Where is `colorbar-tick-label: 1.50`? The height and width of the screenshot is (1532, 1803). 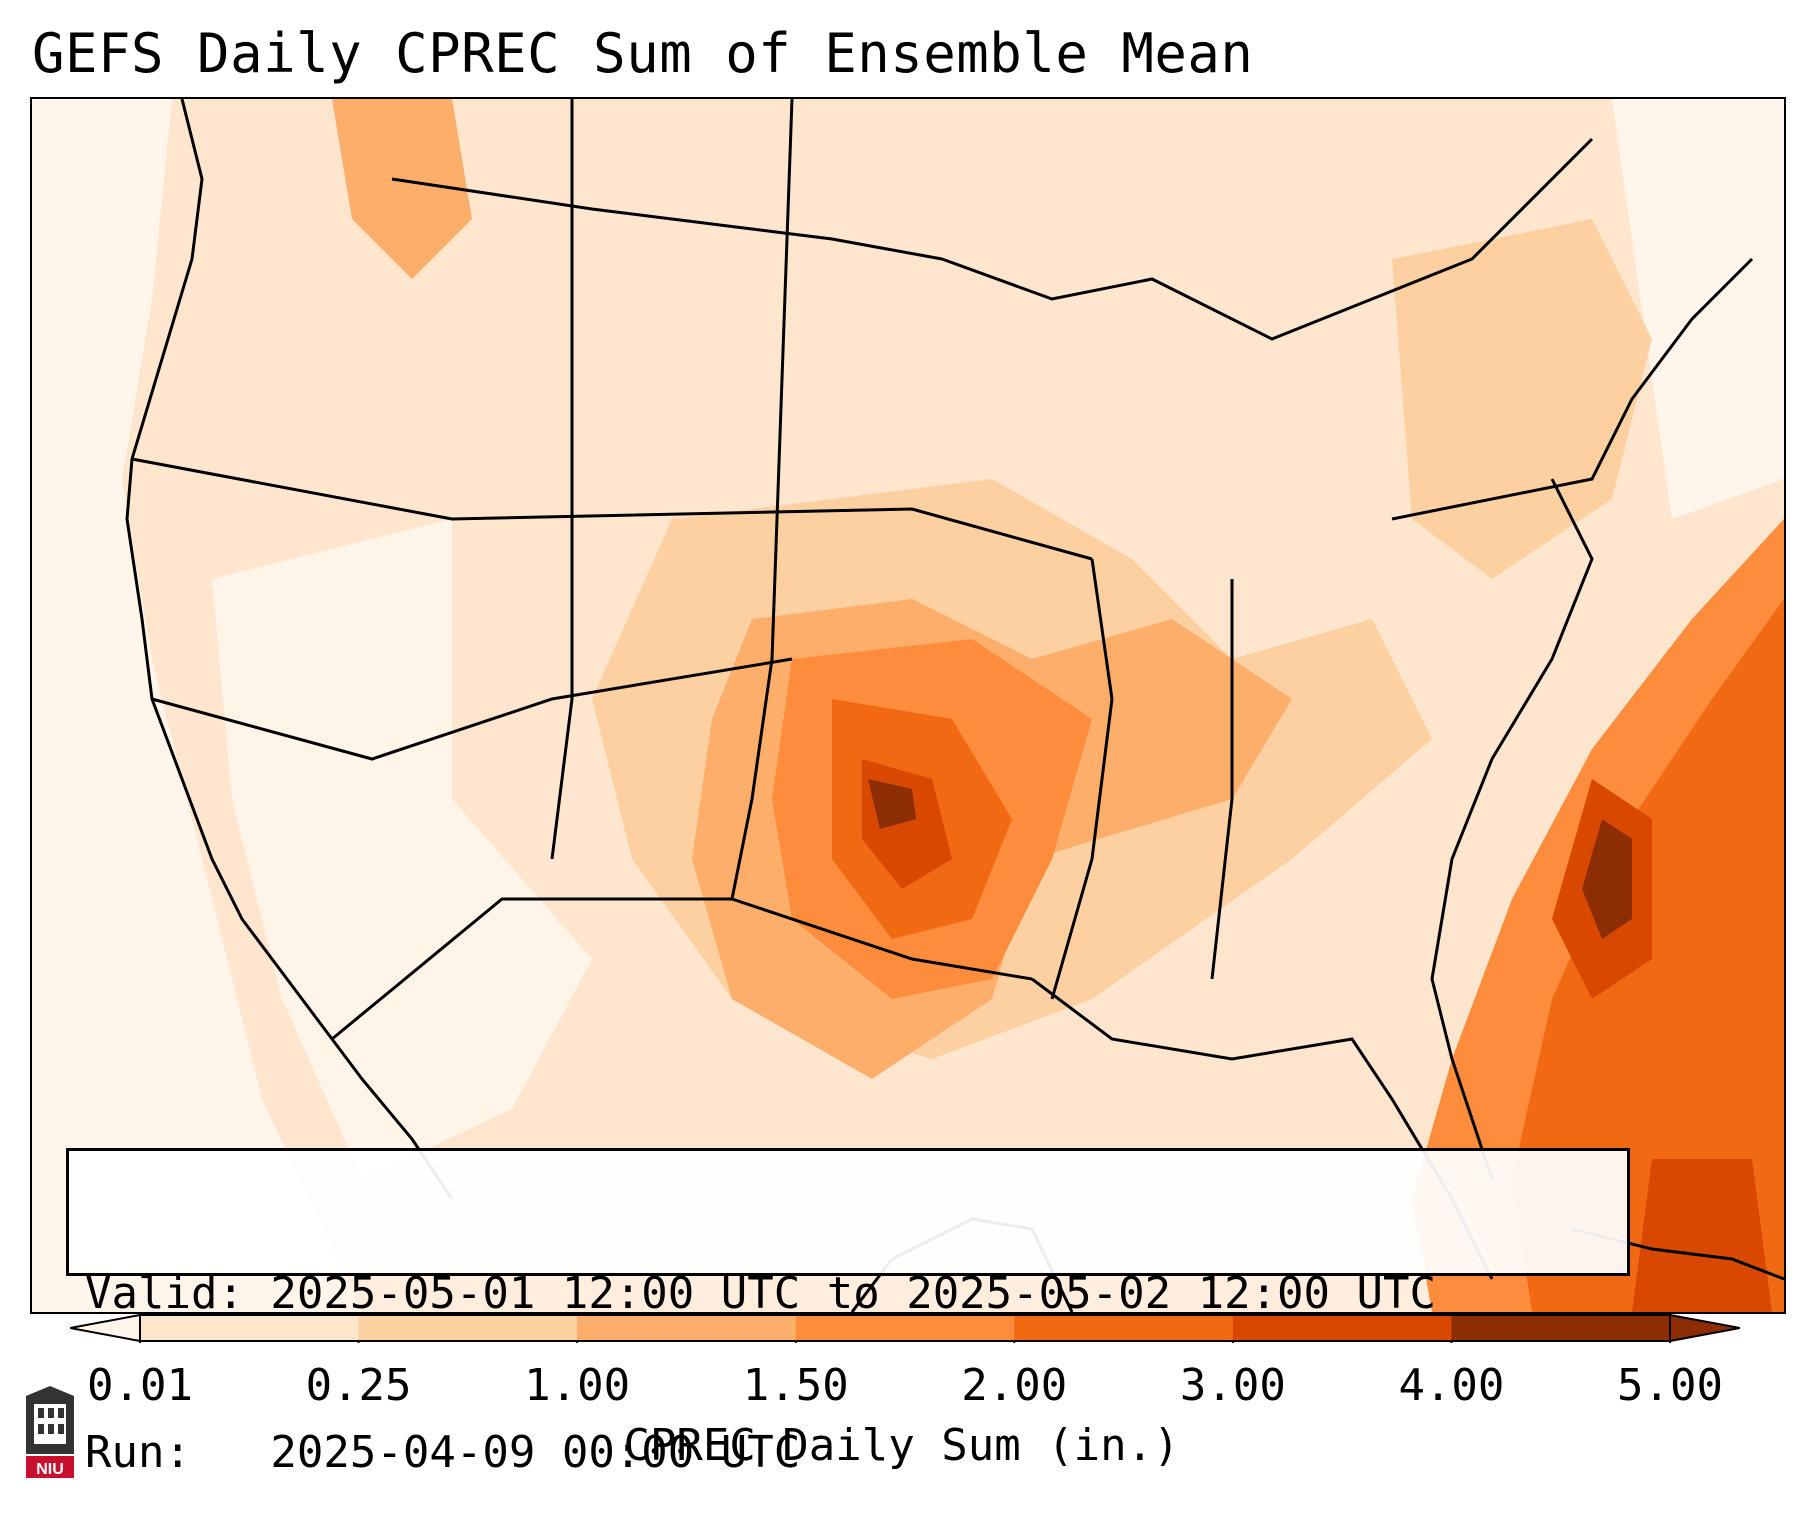 colorbar-tick-label: 1.50 is located at coordinates (795, 1385).